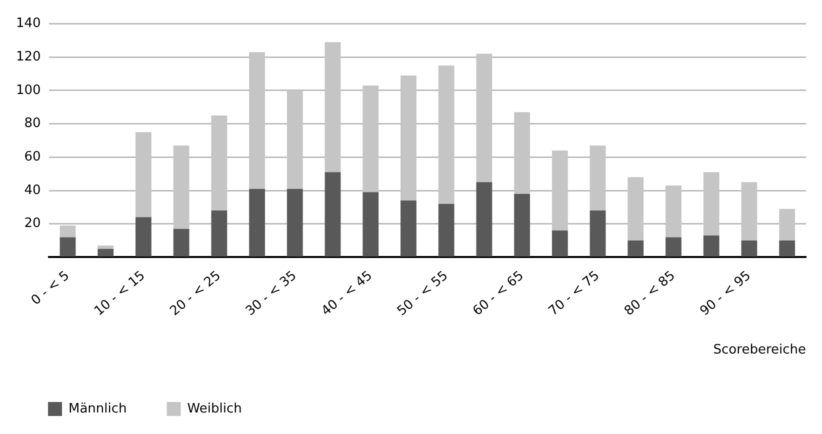  What do you see at coordinates (120, 294) in the screenshot?
I see `x-tick-label: 10 - < 15` at bounding box center [120, 294].